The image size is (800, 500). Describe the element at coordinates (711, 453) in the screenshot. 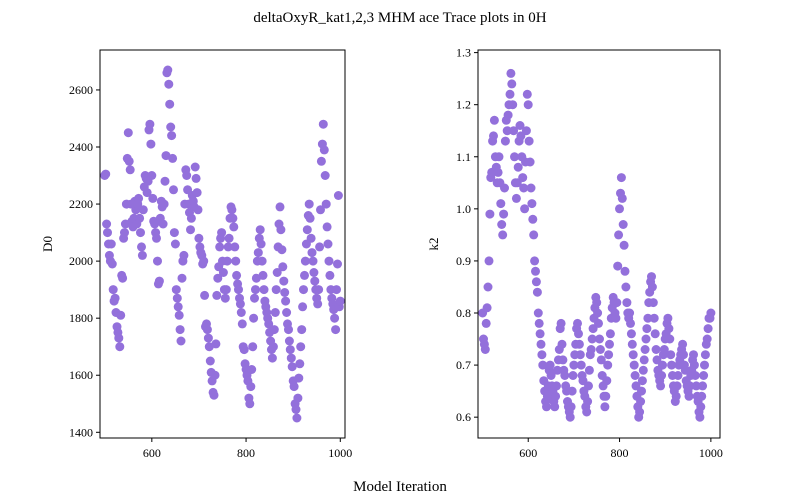

I see `k2-x-tick-label: 1000` at that location.